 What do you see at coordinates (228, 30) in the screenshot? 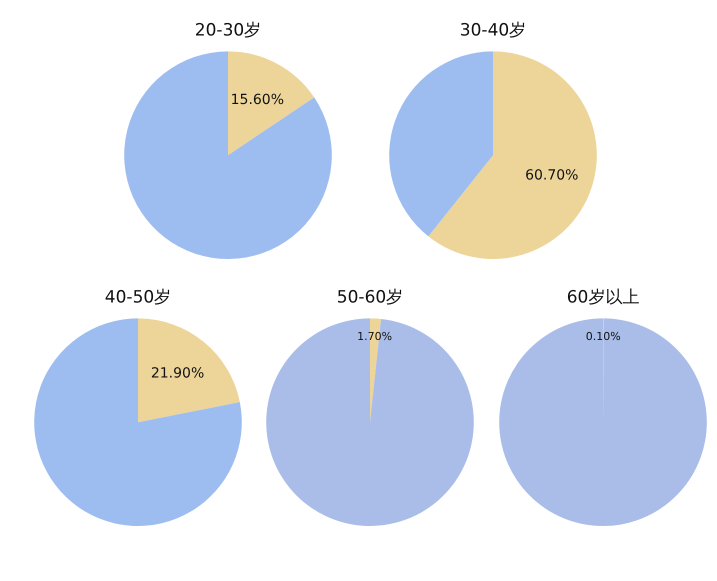
I see `chart-title: 20-30岁` at bounding box center [228, 30].